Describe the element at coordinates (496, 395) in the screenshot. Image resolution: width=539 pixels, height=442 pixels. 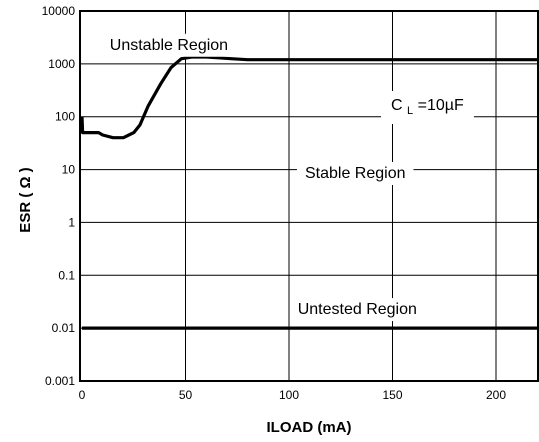
I see `x-tick-label: 200` at that location.